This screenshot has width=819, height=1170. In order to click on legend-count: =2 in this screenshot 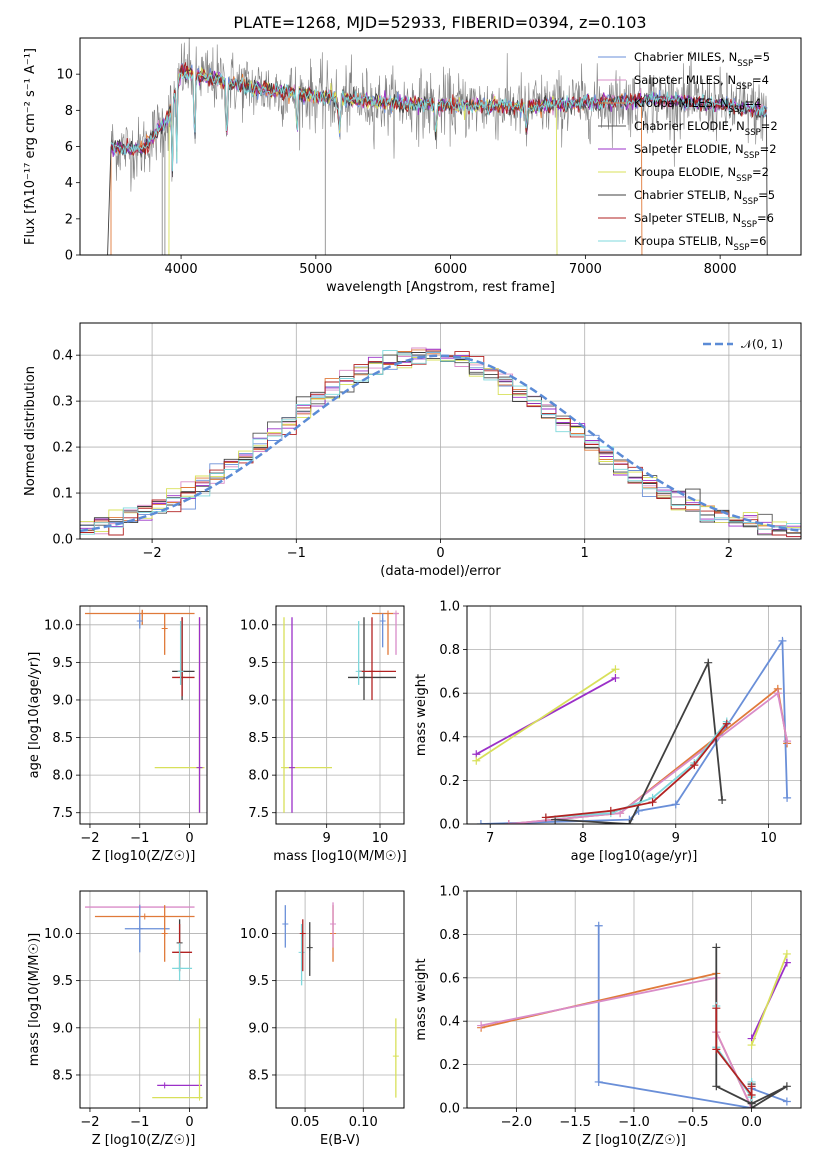, I will do `click(769, 126)`.